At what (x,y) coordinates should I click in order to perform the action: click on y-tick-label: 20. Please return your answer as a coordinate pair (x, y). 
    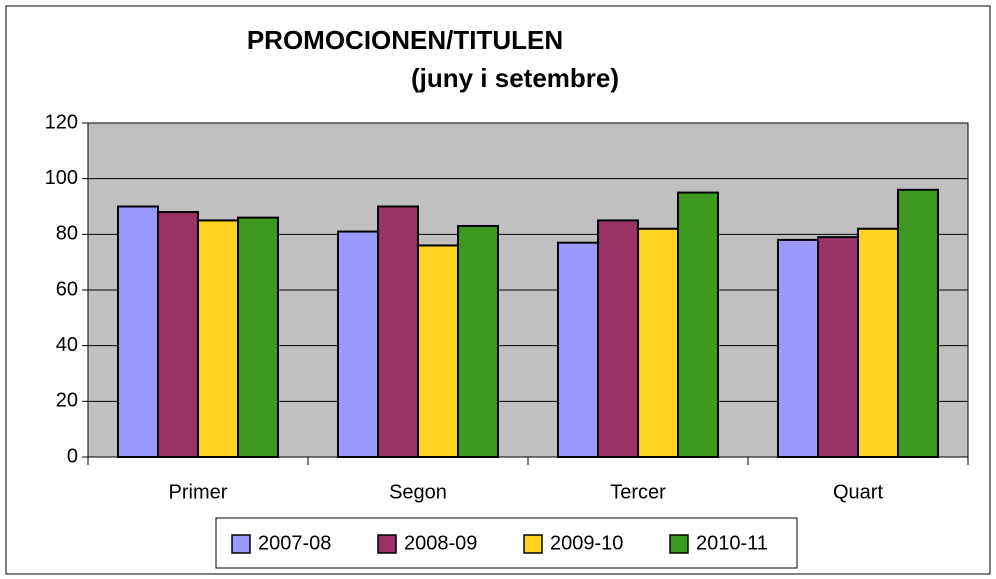
    Looking at the image, I should click on (67, 401).